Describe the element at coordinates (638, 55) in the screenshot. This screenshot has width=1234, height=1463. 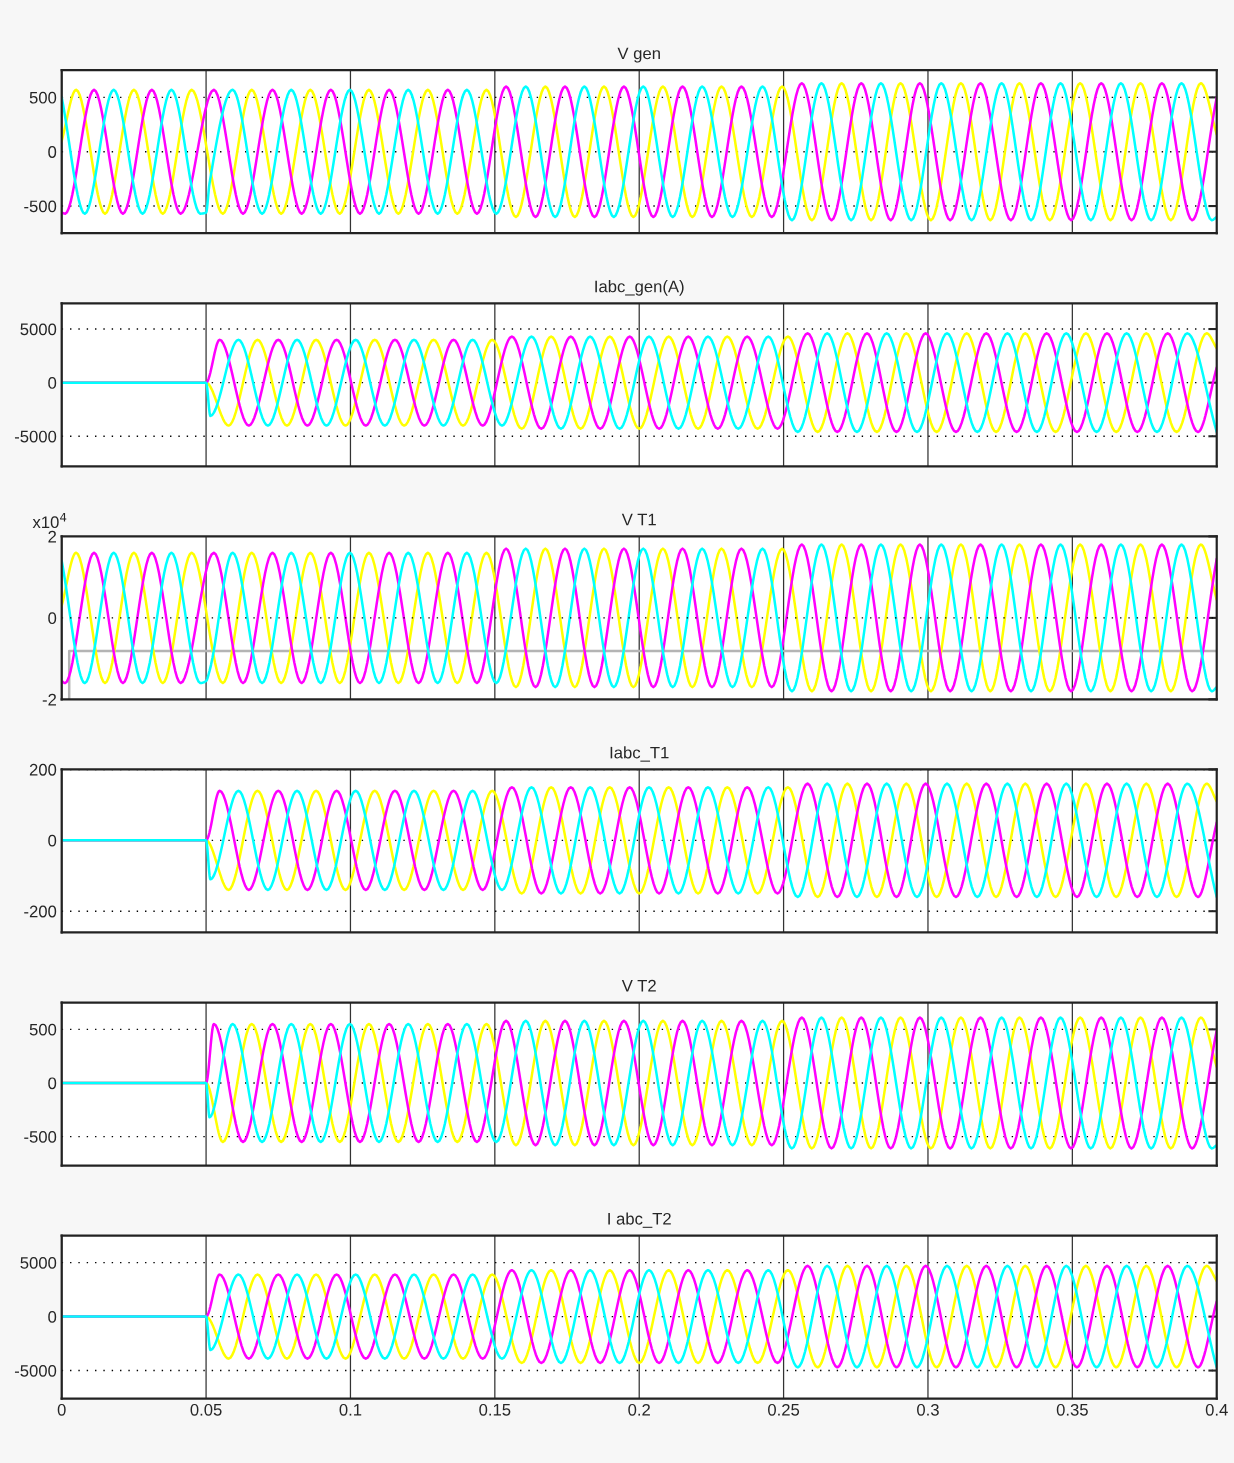
I see `chart-title: V gen` at that location.